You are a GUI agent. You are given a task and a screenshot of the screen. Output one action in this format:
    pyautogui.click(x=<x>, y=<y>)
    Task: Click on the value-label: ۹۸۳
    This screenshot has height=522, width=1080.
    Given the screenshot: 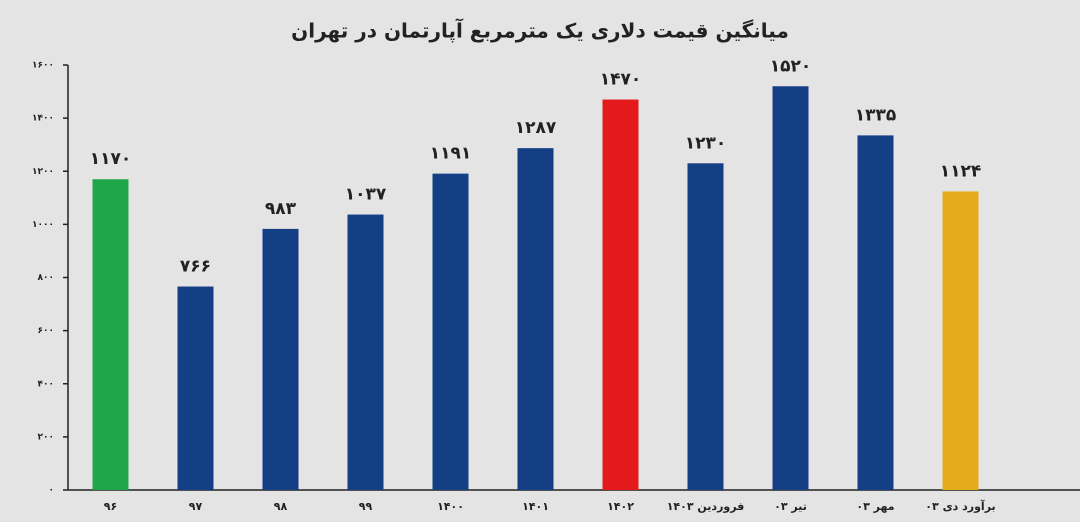 What is the action you would take?
    pyautogui.click(x=281, y=209)
    